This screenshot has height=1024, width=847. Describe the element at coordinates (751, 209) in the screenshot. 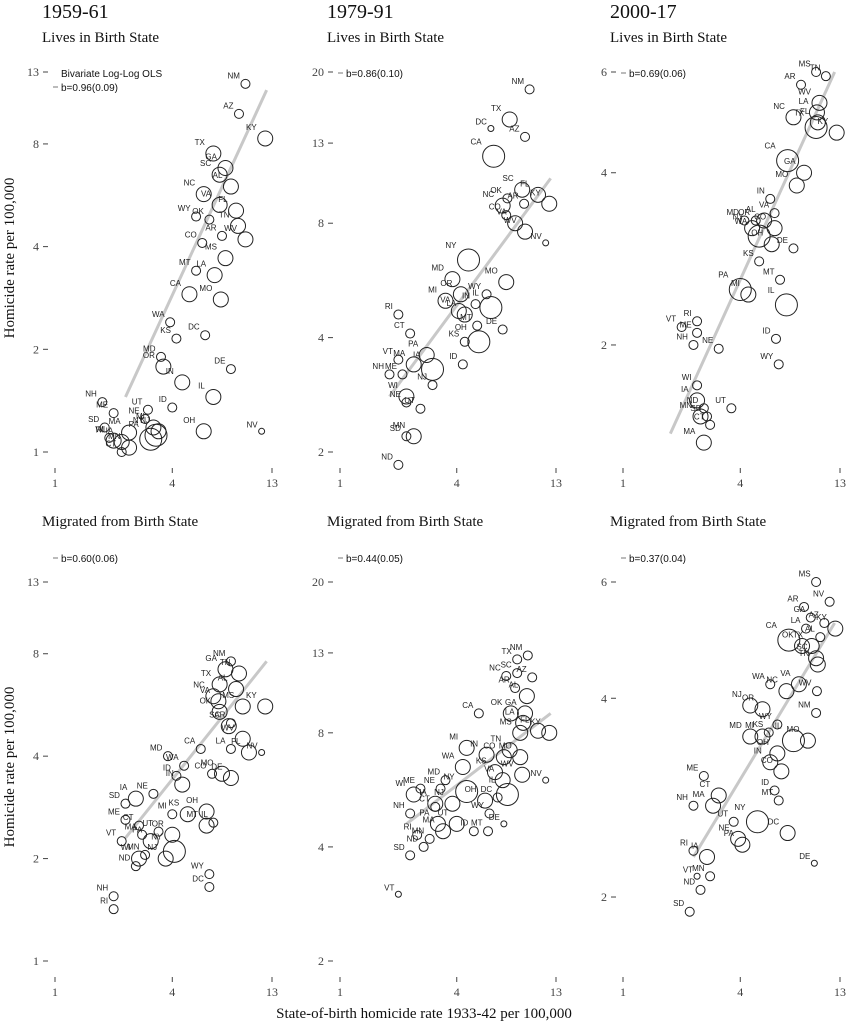

I see `point-label: AL` at that location.